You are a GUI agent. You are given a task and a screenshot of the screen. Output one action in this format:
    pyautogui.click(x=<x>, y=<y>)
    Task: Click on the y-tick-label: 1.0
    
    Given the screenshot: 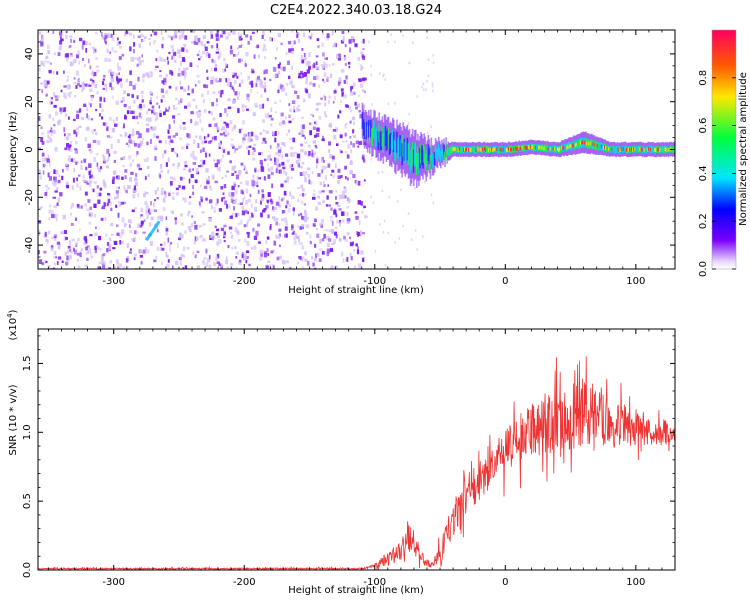 What is the action you would take?
    pyautogui.click(x=27, y=432)
    